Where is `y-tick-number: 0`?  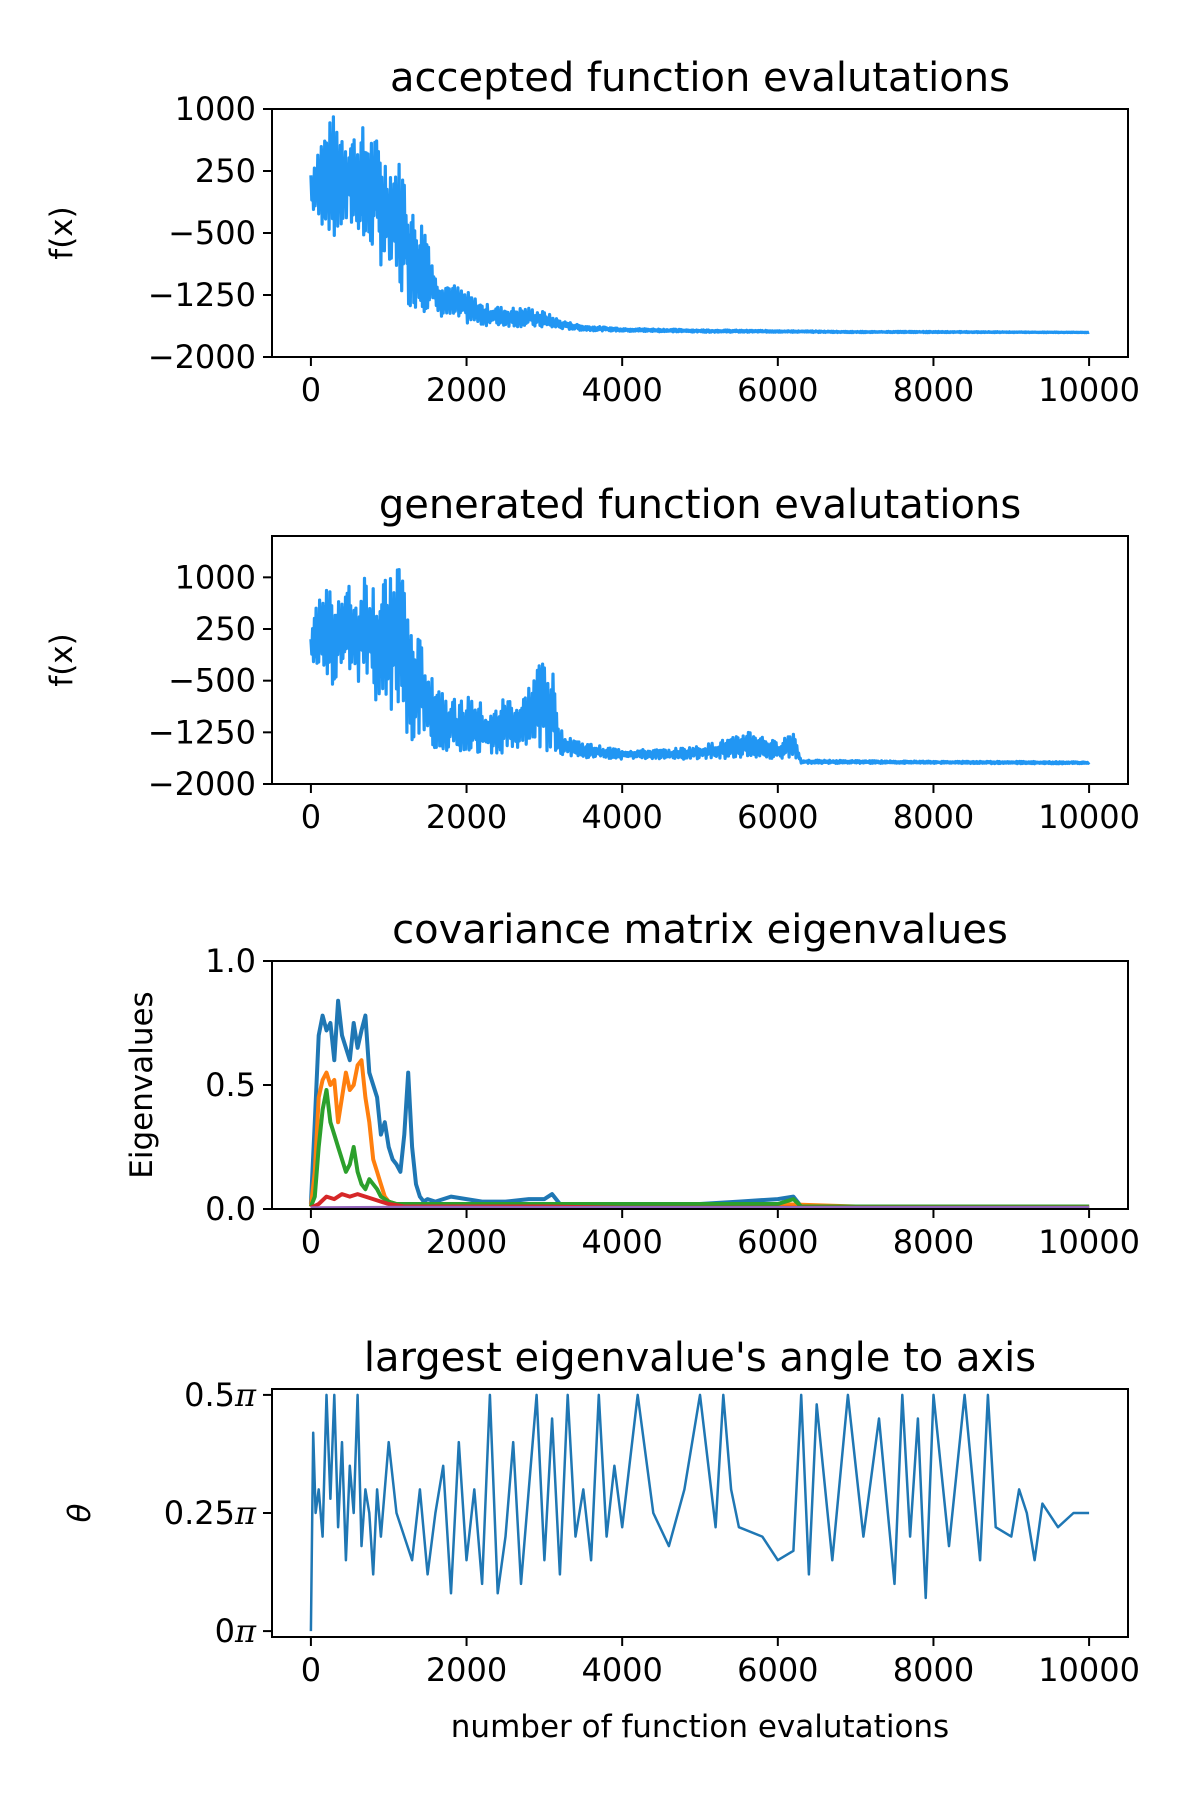 y-tick-number: 0 is located at coordinates (225, 1631).